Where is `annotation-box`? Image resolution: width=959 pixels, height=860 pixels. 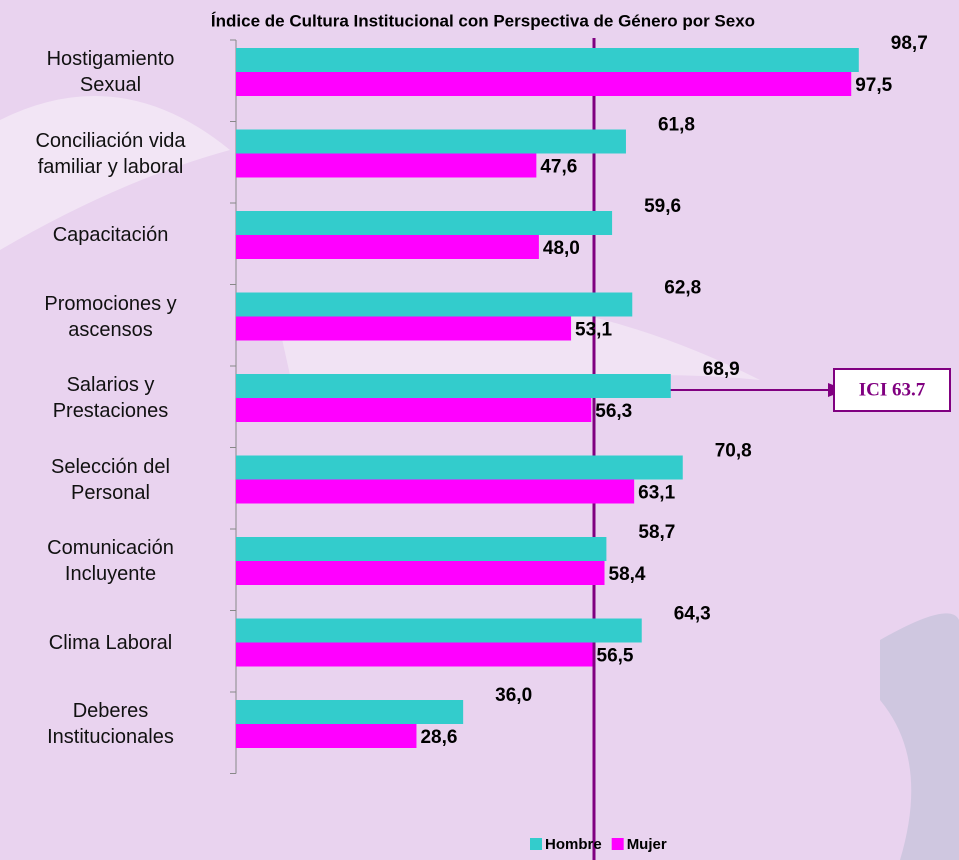
annotation-box is located at coordinates (892, 390).